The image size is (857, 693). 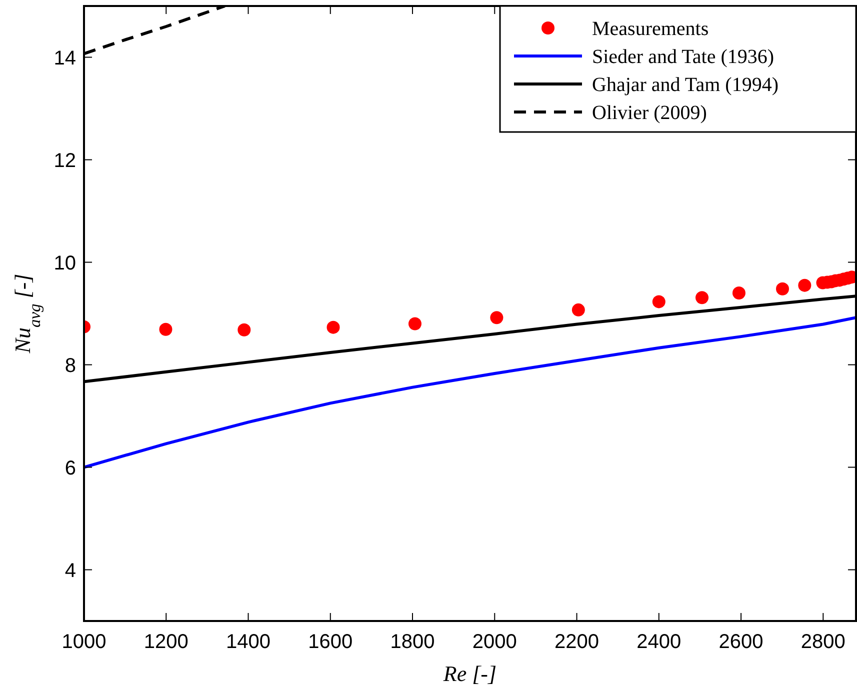 I want to click on y-tick-label: 4, so click(x=70, y=571).